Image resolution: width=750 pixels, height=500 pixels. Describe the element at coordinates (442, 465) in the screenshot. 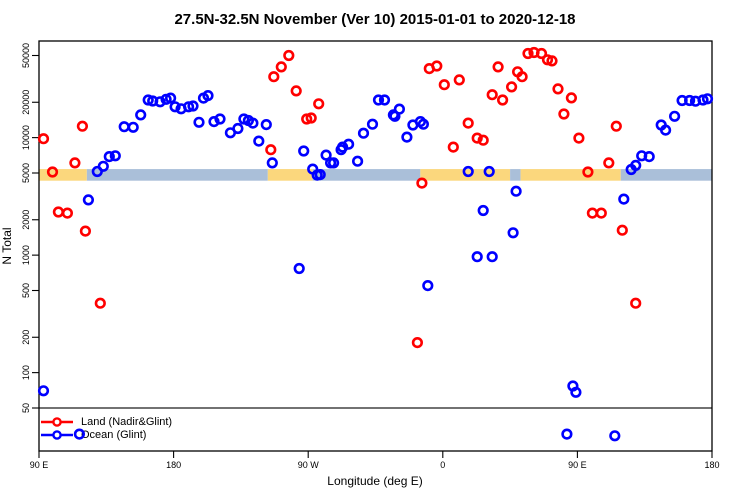

I see `x-tick-label: 0` at that location.